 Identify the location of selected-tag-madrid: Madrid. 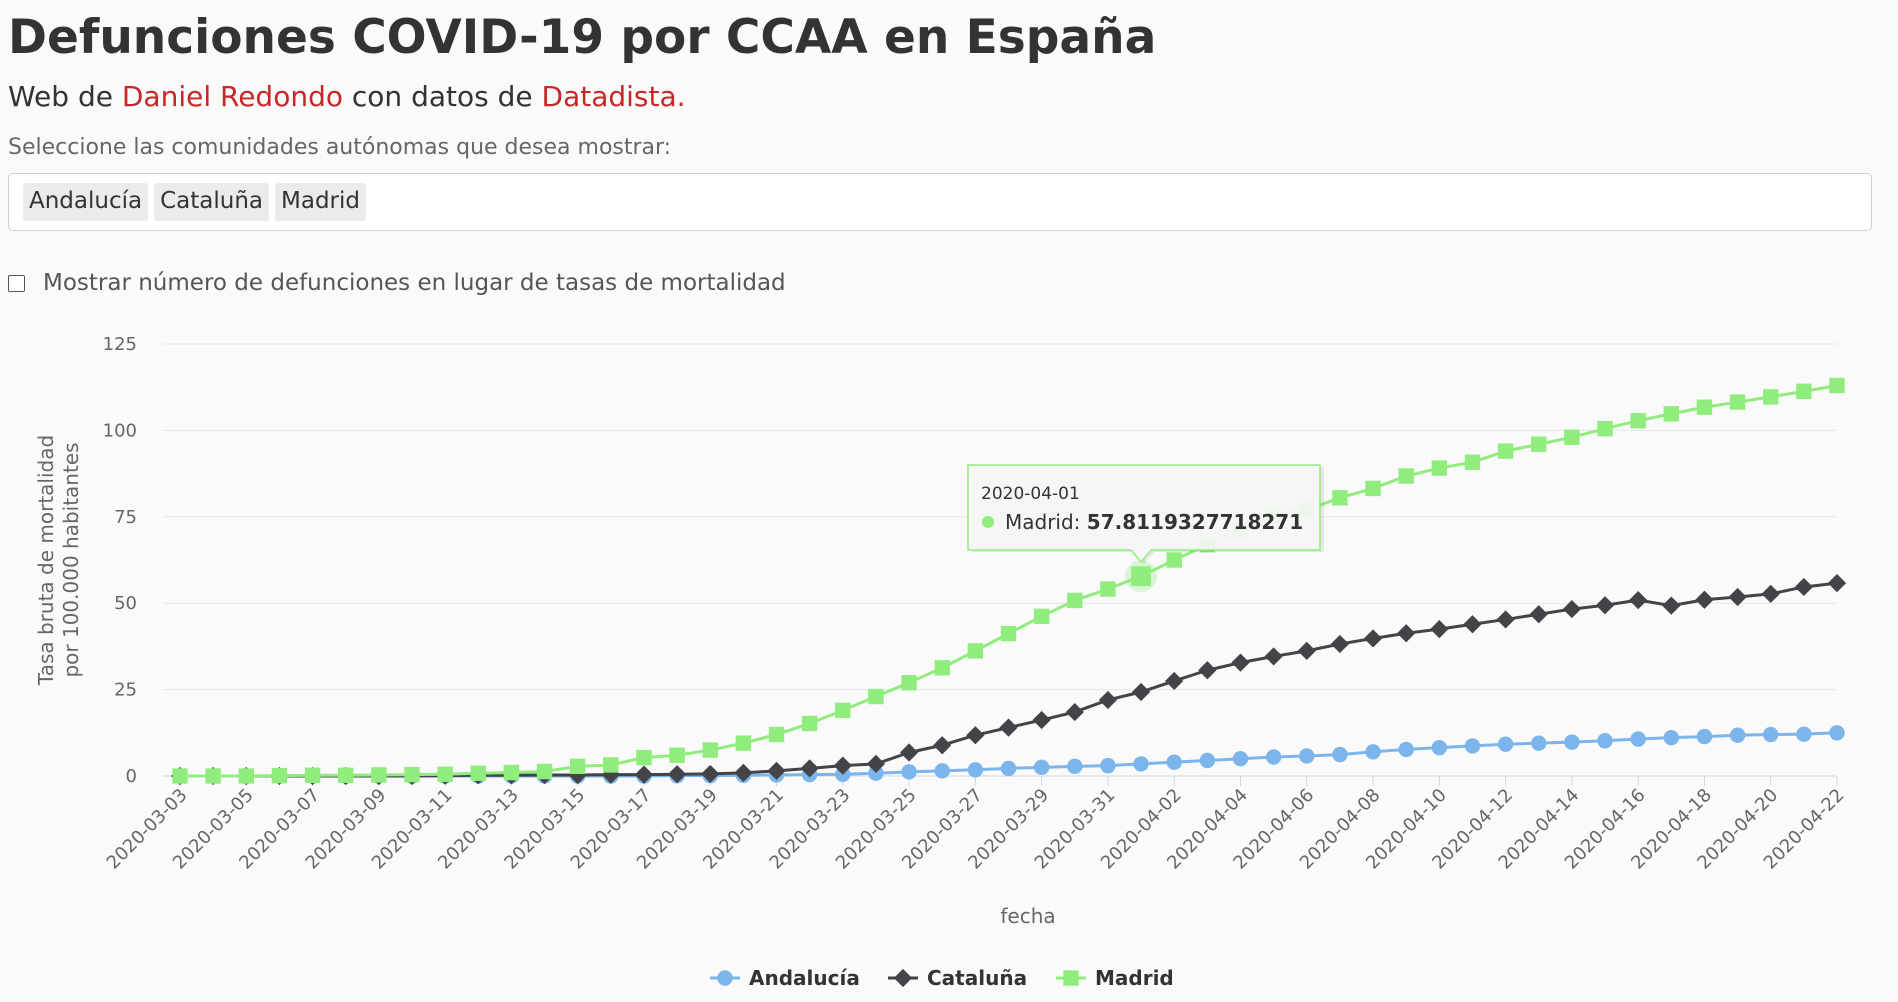
(320, 202).